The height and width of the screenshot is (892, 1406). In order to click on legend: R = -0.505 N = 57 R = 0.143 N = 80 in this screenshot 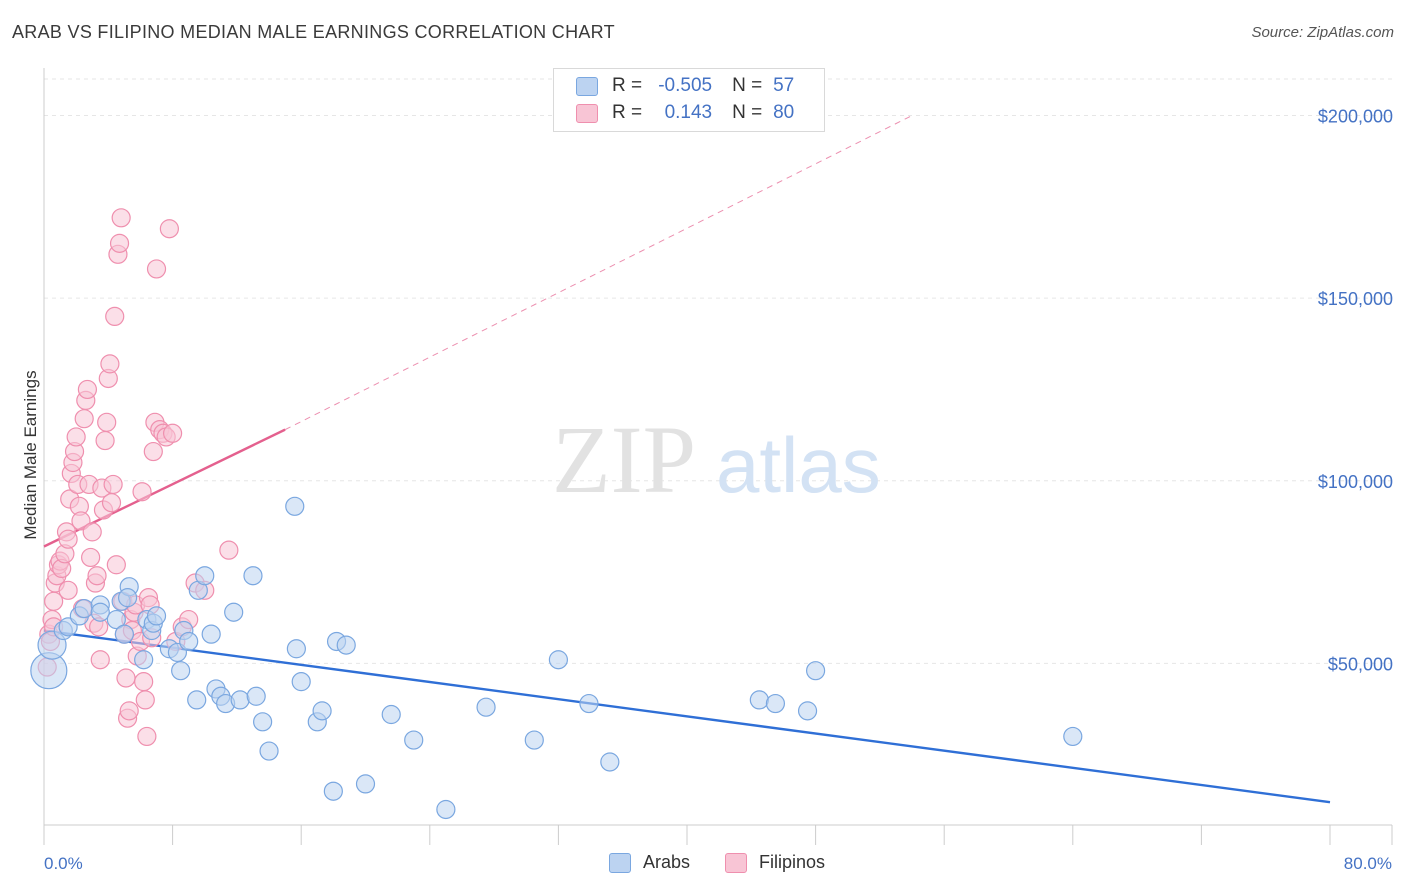, I will do `click(689, 100)`.